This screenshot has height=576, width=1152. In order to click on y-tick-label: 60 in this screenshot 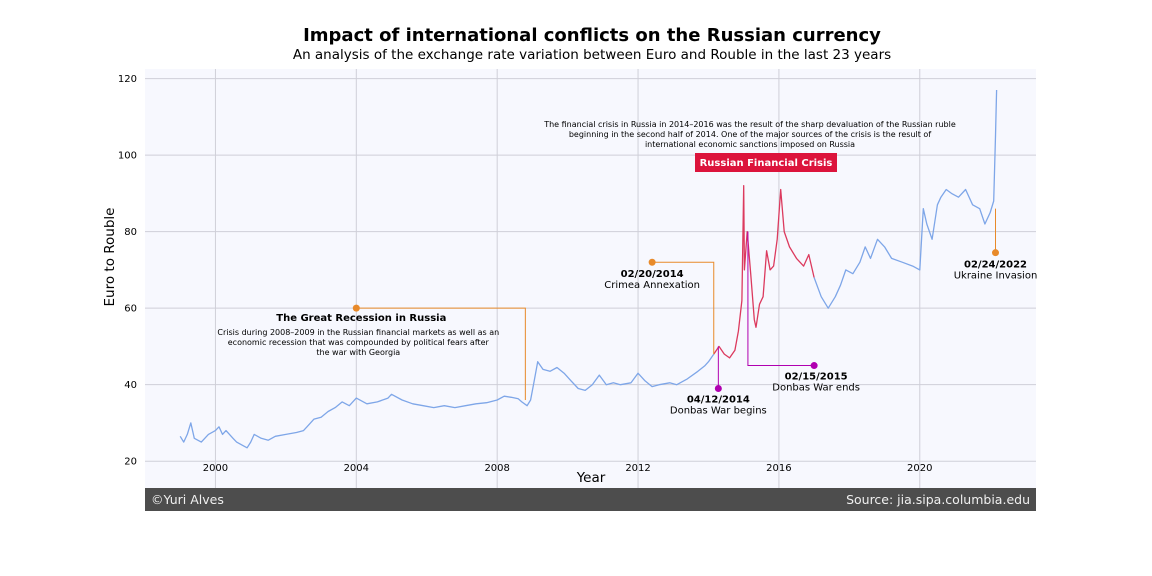, I will do `click(130, 309)`.